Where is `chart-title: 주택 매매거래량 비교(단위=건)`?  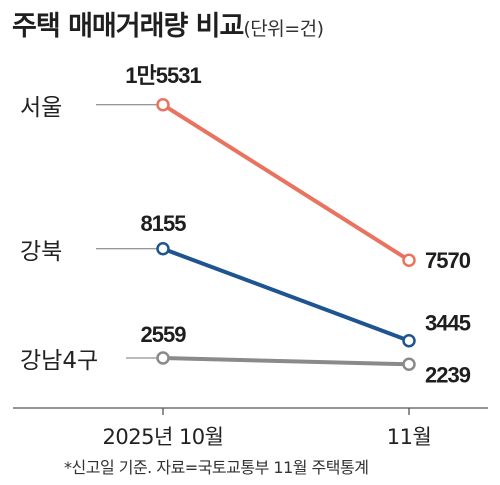 chart-title: 주택 매매거래량 비교(단위=건) is located at coordinates (168, 23).